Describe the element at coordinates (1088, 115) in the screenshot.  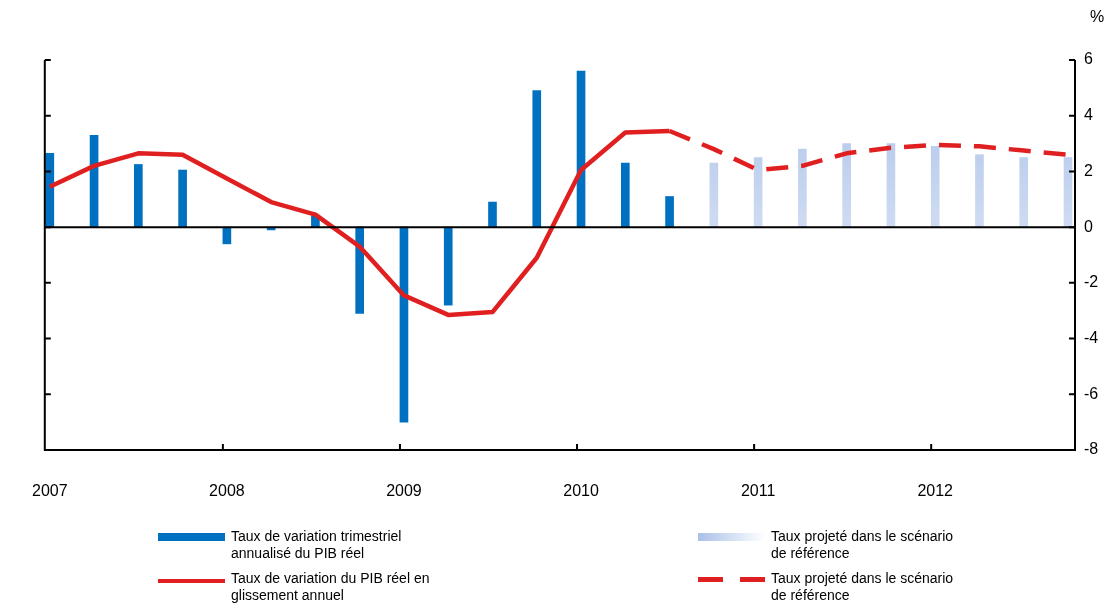
I see `y-tick-label: 4` at that location.